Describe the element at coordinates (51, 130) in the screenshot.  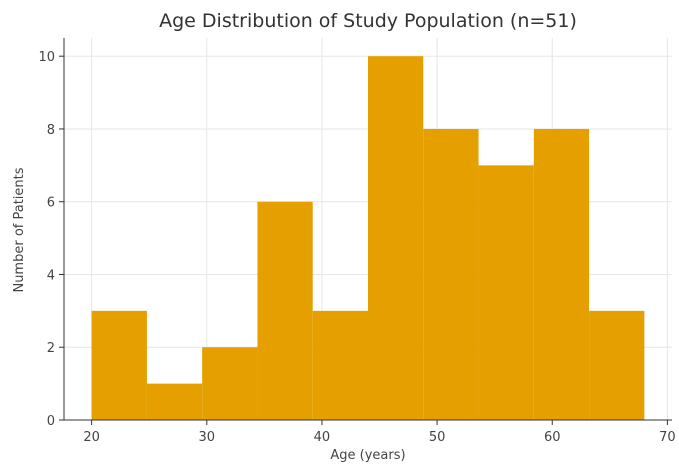
I see `y-tick-label: 8` at that location.